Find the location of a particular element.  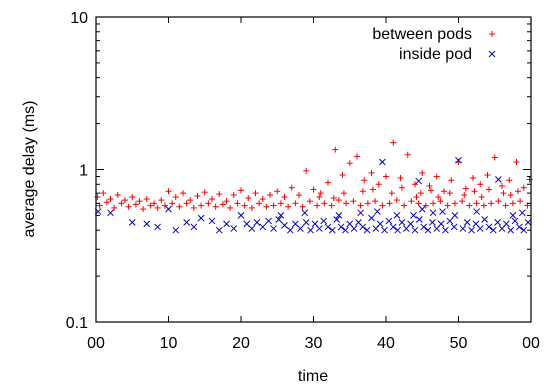

y-axis-label: average delay (ms) is located at coordinates (29, 169).